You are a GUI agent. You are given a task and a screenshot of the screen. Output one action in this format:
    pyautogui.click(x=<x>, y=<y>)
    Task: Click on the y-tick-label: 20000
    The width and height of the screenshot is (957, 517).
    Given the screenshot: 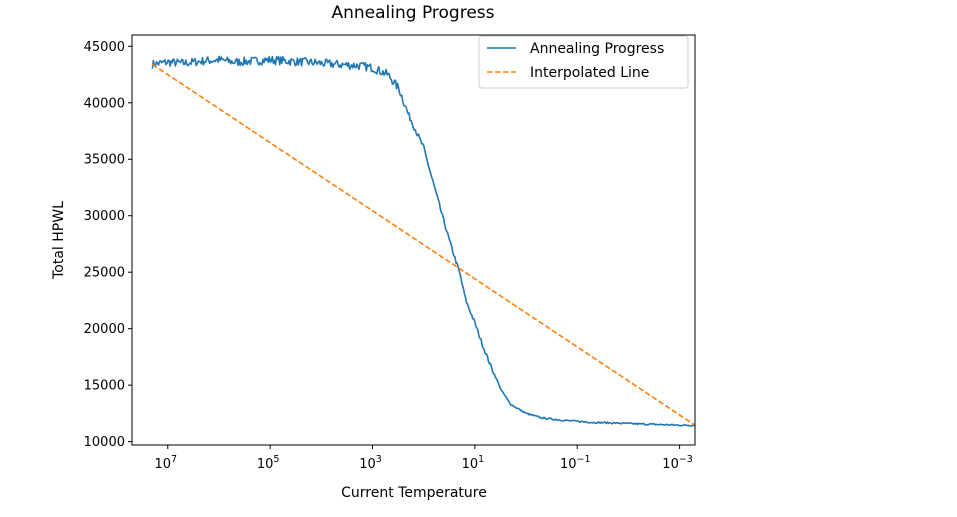 What is the action you would take?
    pyautogui.click(x=104, y=329)
    